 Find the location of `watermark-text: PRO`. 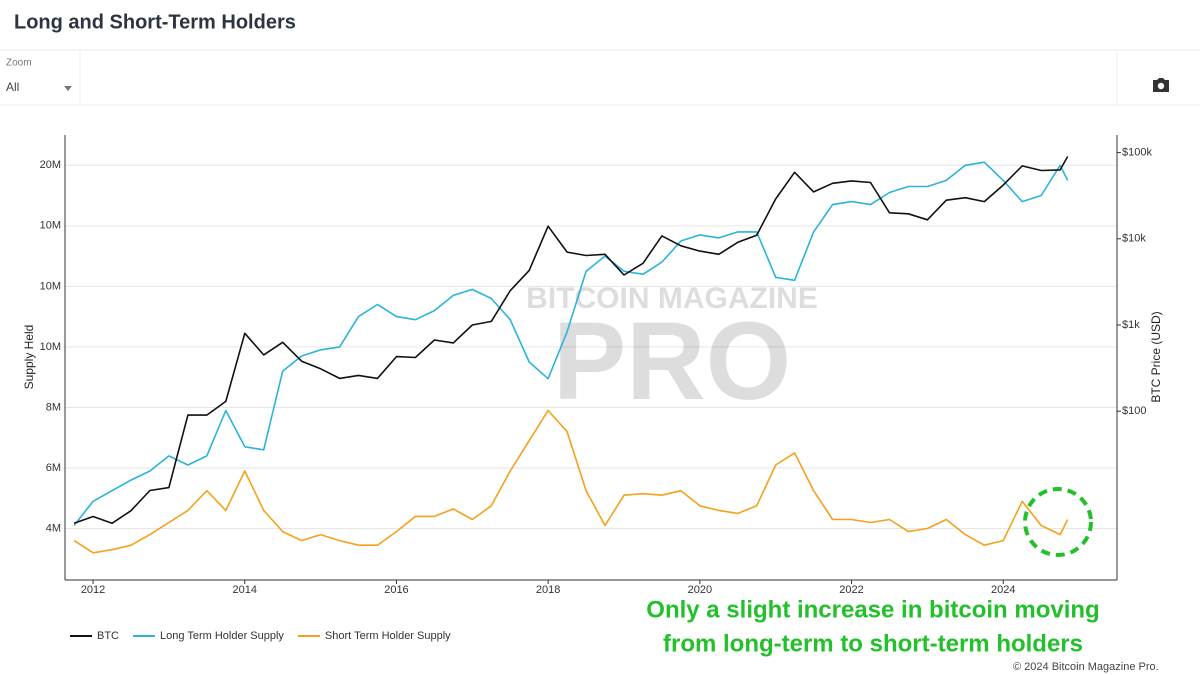

watermark-text: PRO is located at coordinates (672, 361).